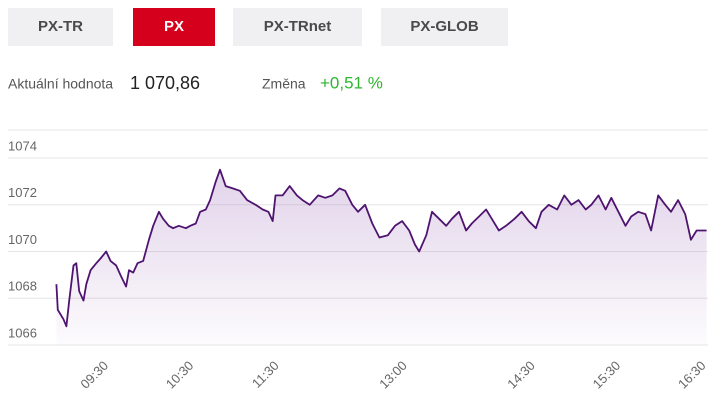 This screenshot has height=411, width=728. I want to click on x-tick-label: 09:30, so click(94, 375).